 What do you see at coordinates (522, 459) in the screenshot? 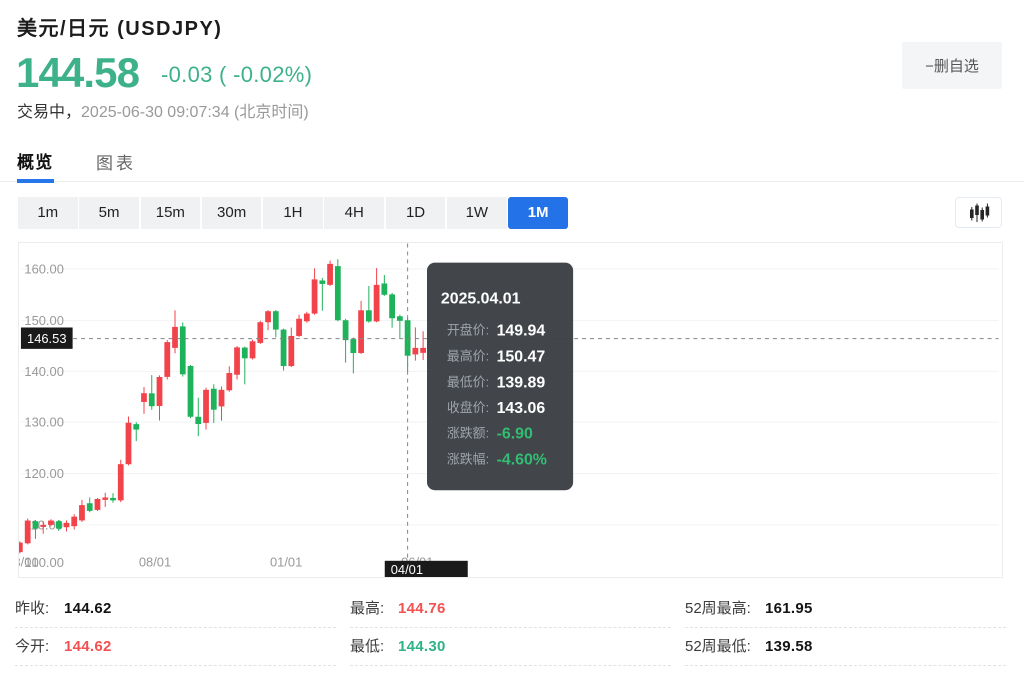
I see `svg-text: -4.60%` at bounding box center [522, 459].